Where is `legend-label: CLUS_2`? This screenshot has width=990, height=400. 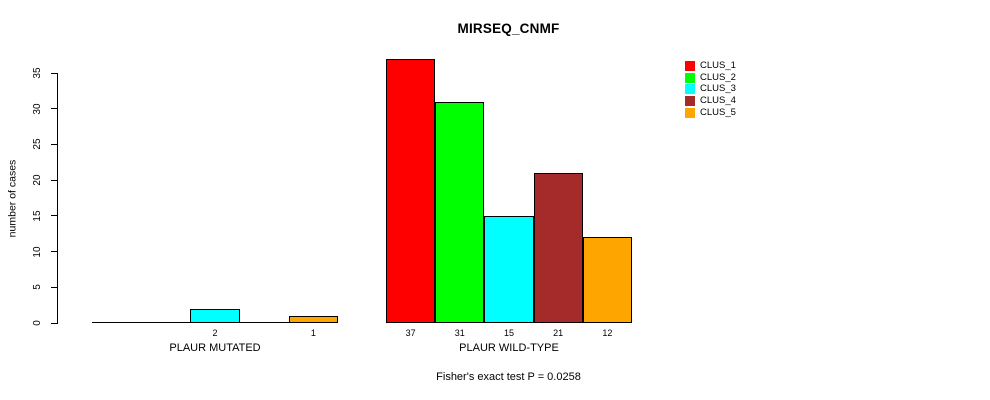 legend-label: CLUS_2 is located at coordinates (718, 77).